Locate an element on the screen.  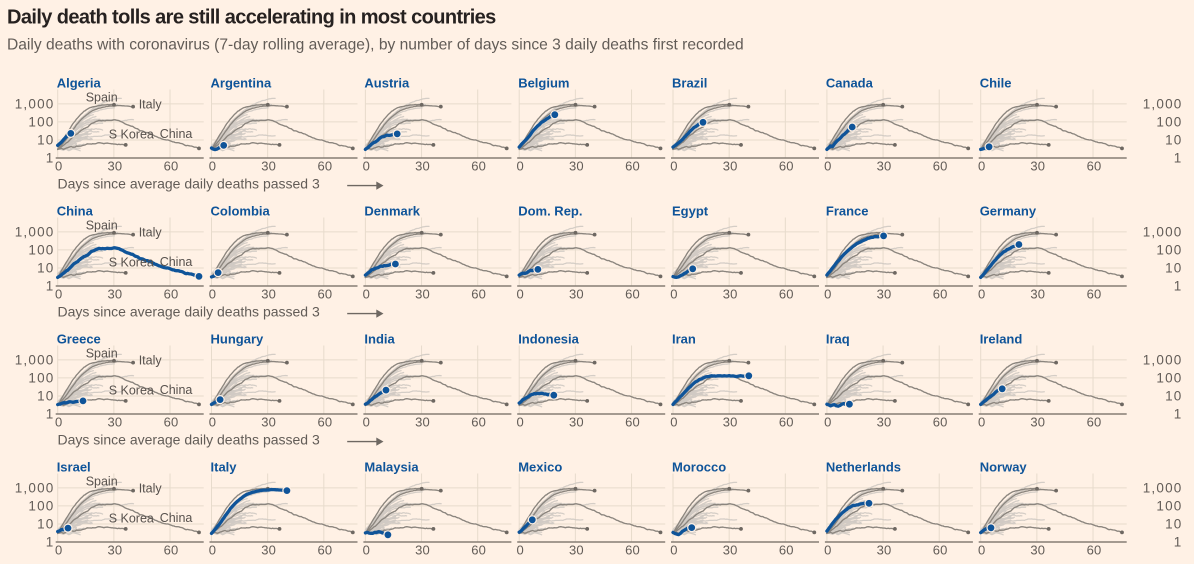
svg-text: Norway is located at coordinates (1004, 467).